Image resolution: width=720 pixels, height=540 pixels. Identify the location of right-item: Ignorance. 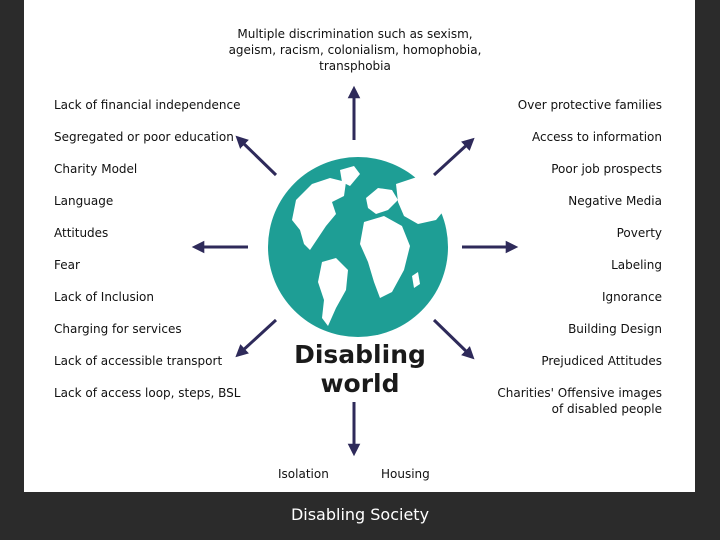
(632, 297).